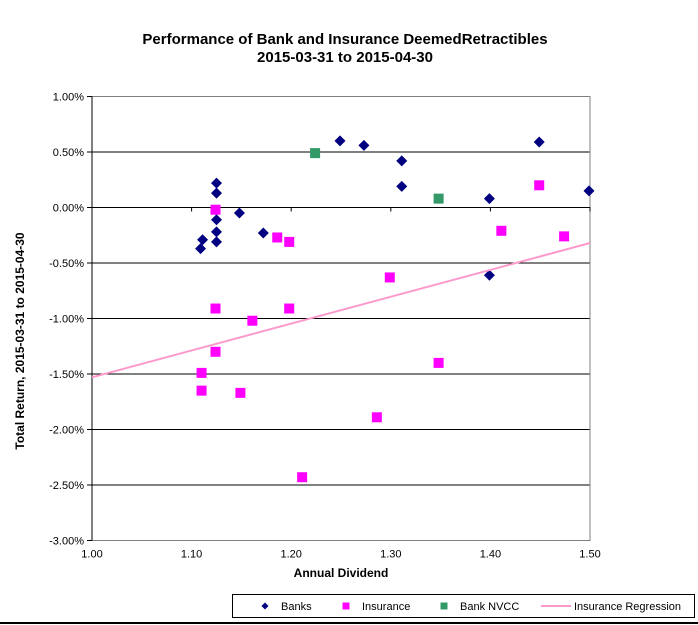 The width and height of the screenshot is (698, 625). What do you see at coordinates (66, 320) in the screenshot?
I see `y-tick-label: -1.00%` at bounding box center [66, 320].